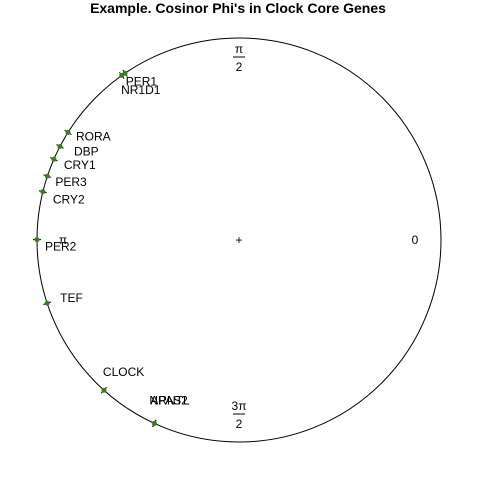  I want to click on point-rora, so click(68, 132).